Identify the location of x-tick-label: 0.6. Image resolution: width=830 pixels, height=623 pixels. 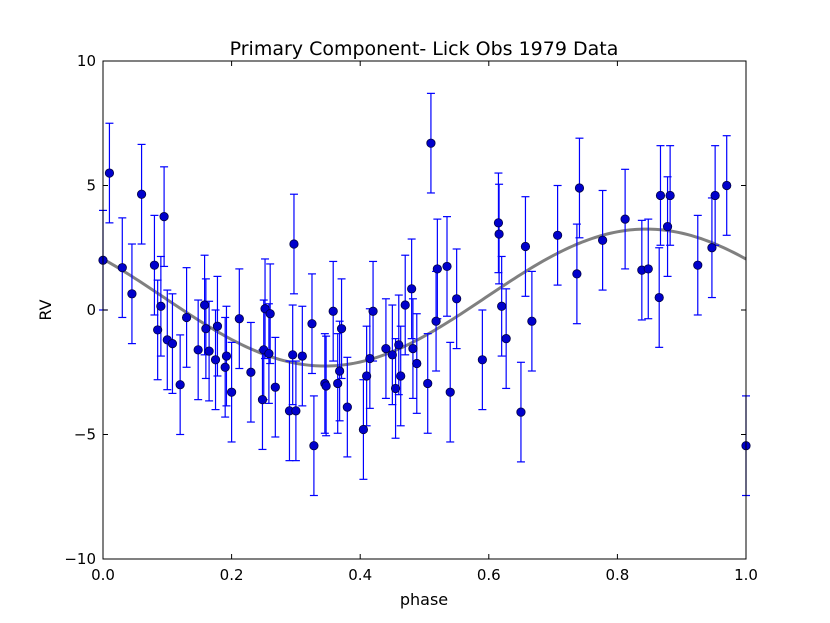
(489, 575).